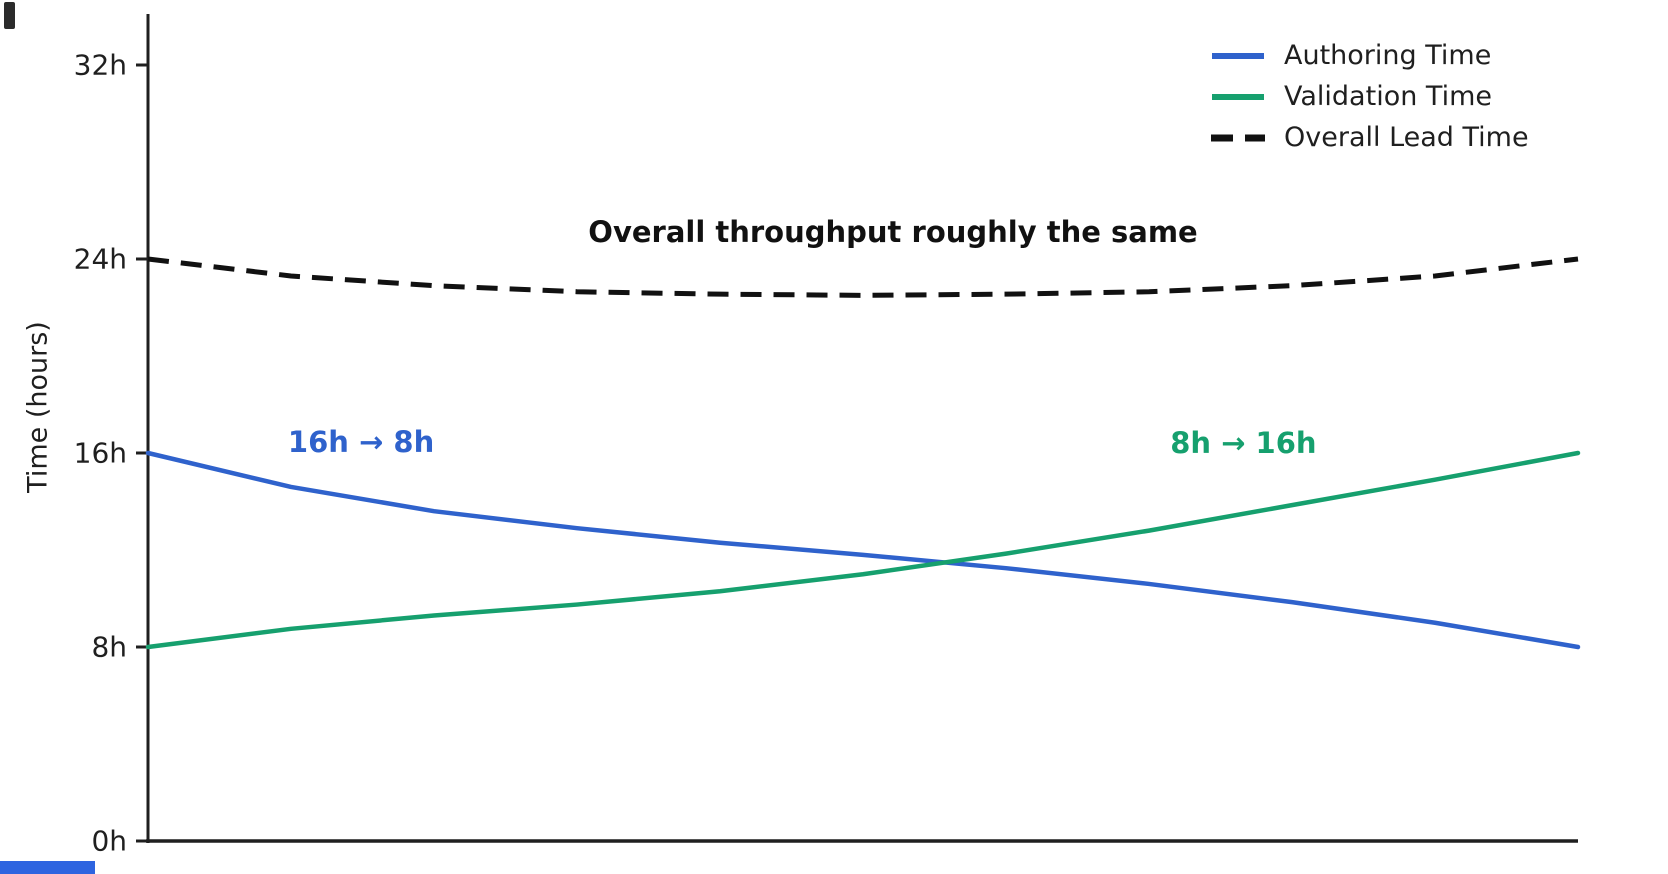 The image size is (1668, 874). What do you see at coordinates (1388, 55) in the screenshot?
I see `legend-label: Authoring Time` at bounding box center [1388, 55].